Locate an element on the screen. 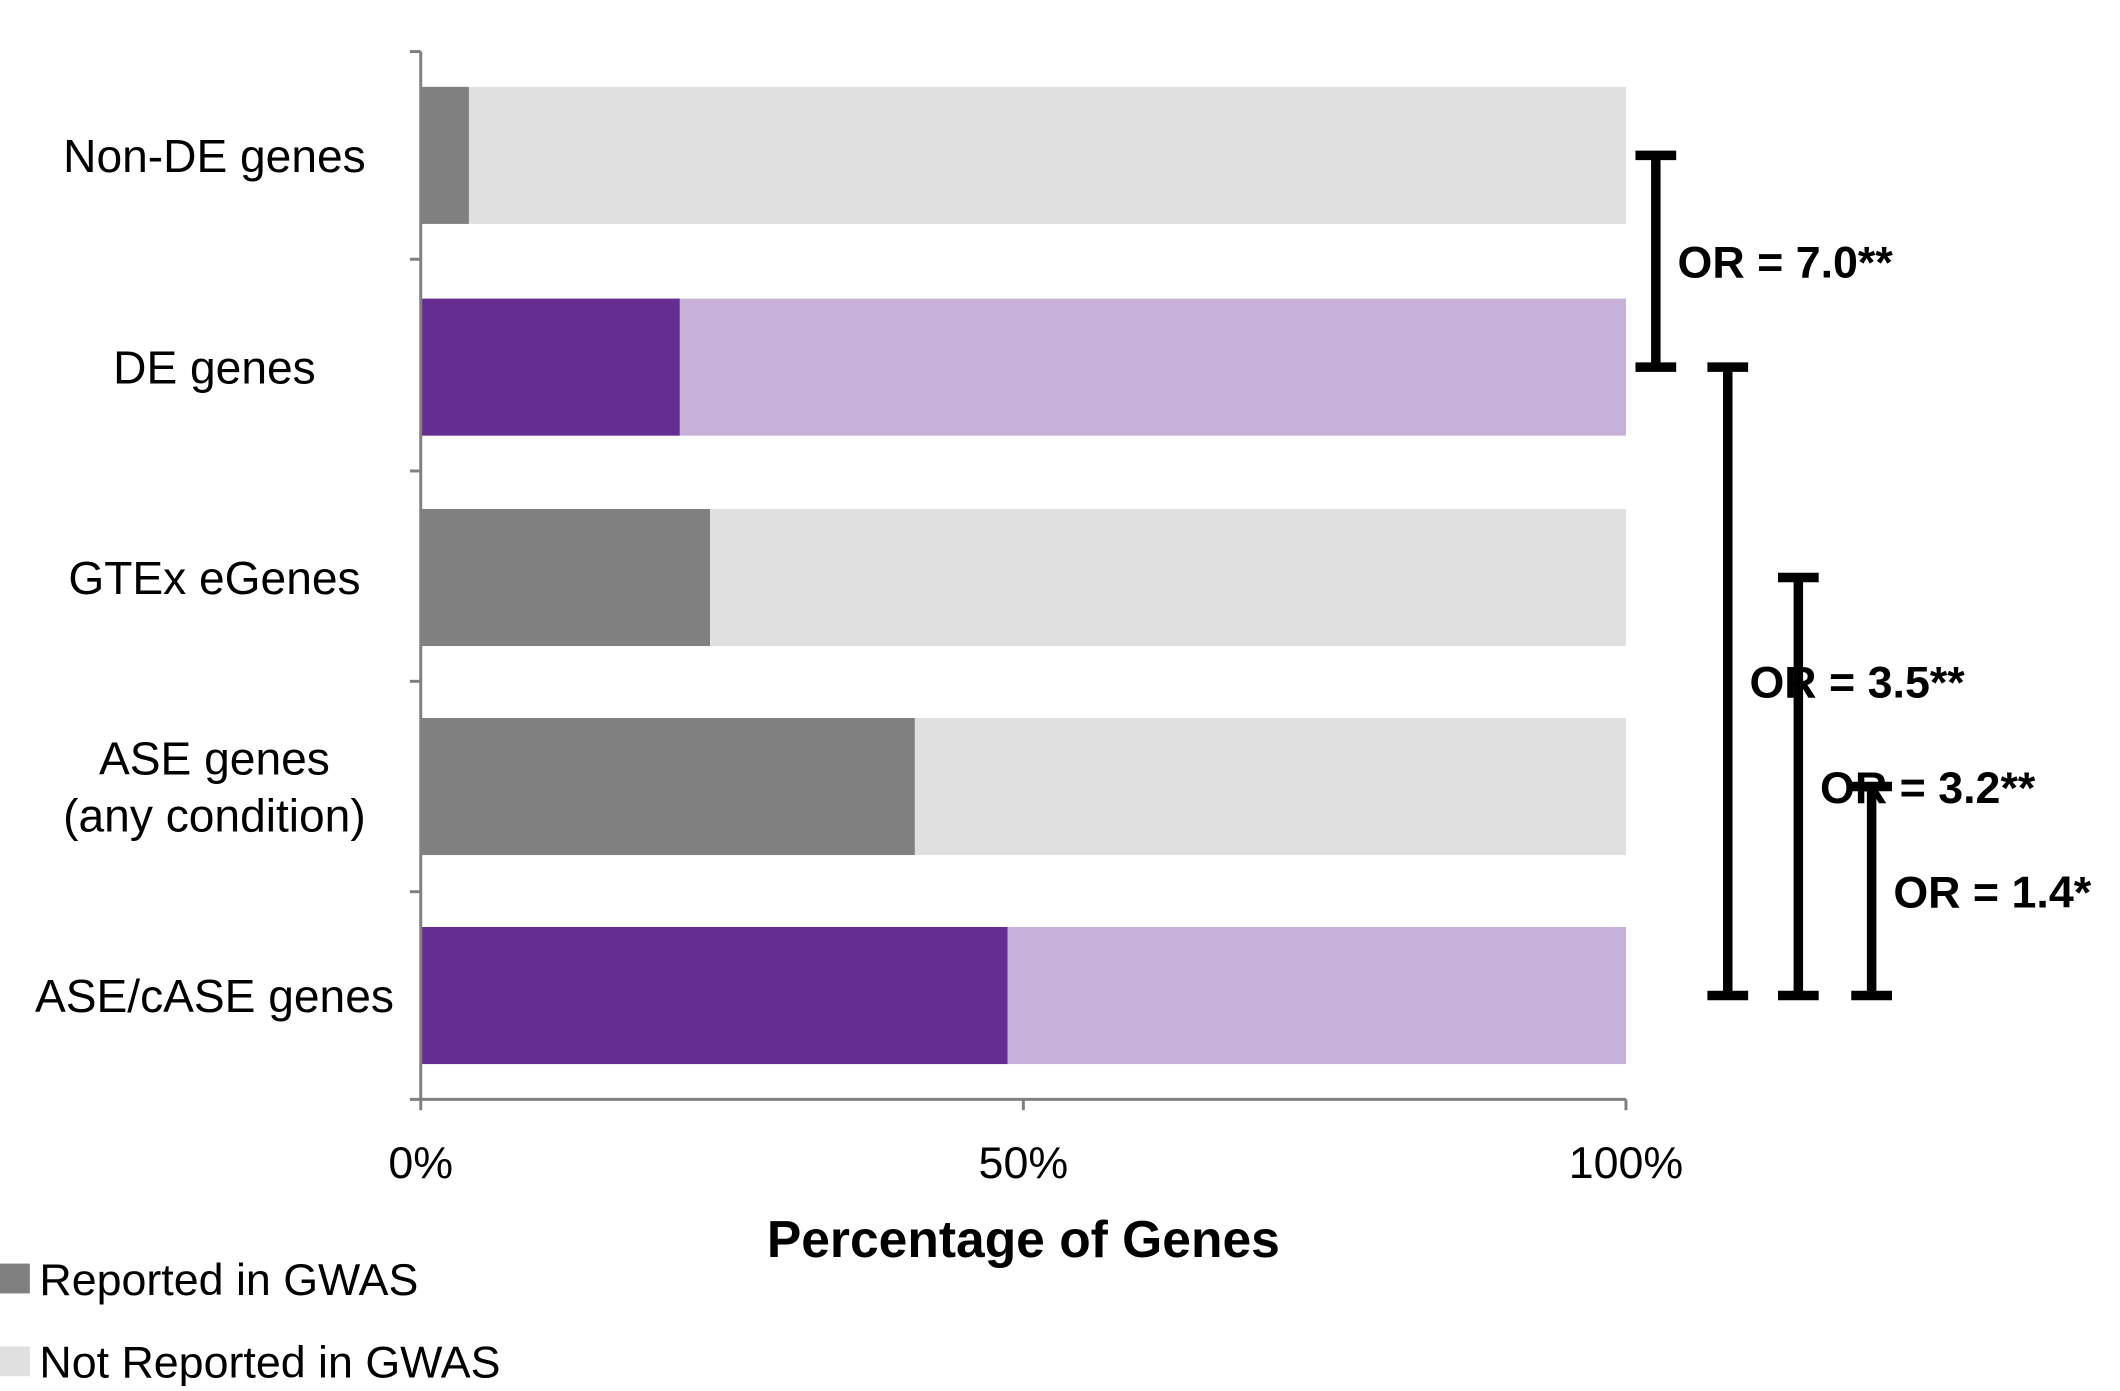 The height and width of the screenshot is (1391, 2120). legend: Reported in GWAS Not Reported in GWAS is located at coordinates (250, 1321).